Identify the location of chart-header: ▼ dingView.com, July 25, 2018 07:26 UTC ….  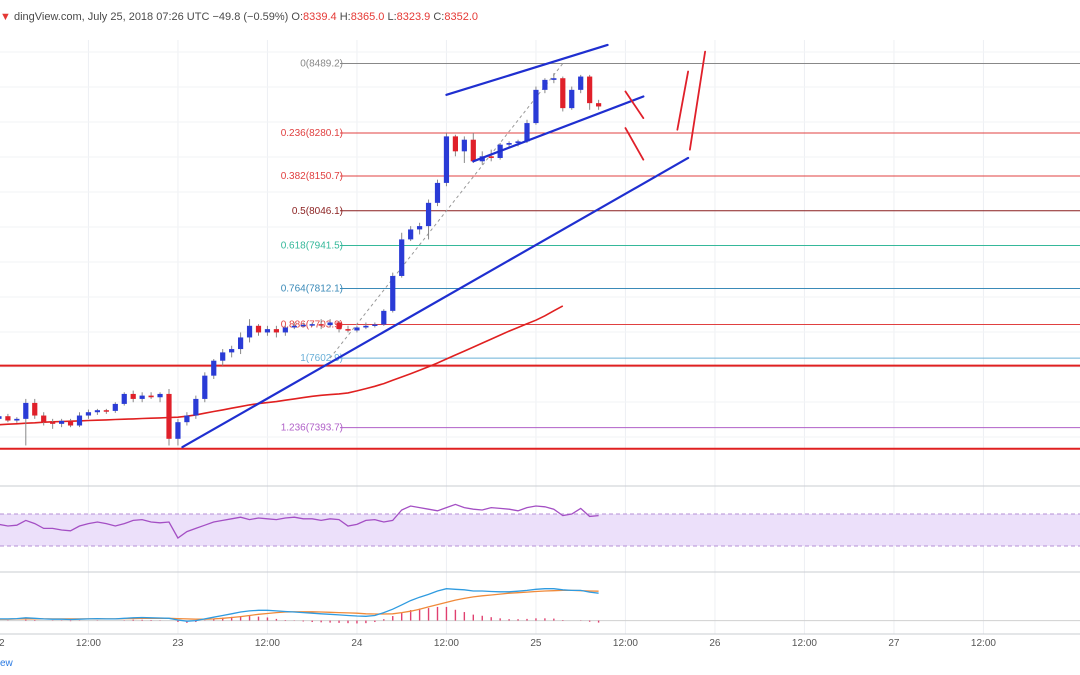
(239, 19).